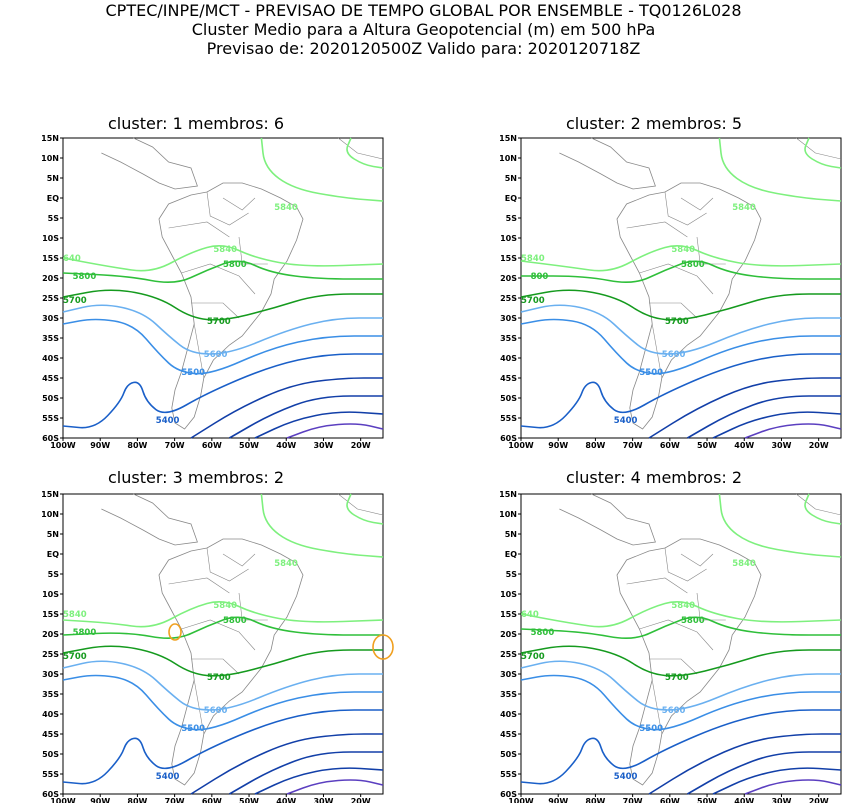 This screenshot has height=803, width=847. What do you see at coordinates (508, 418) in the screenshot?
I see `lat-tick-label: 55S` at bounding box center [508, 418].